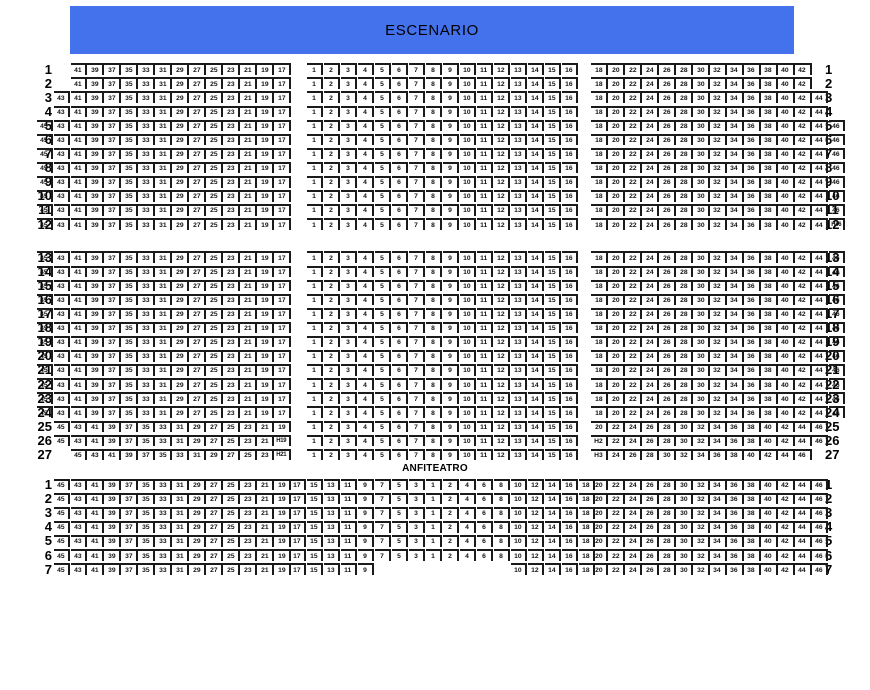 This screenshot has height=690, width=870. Describe the element at coordinates (434, 125) in the screenshot. I see `seat: 8` at that location.